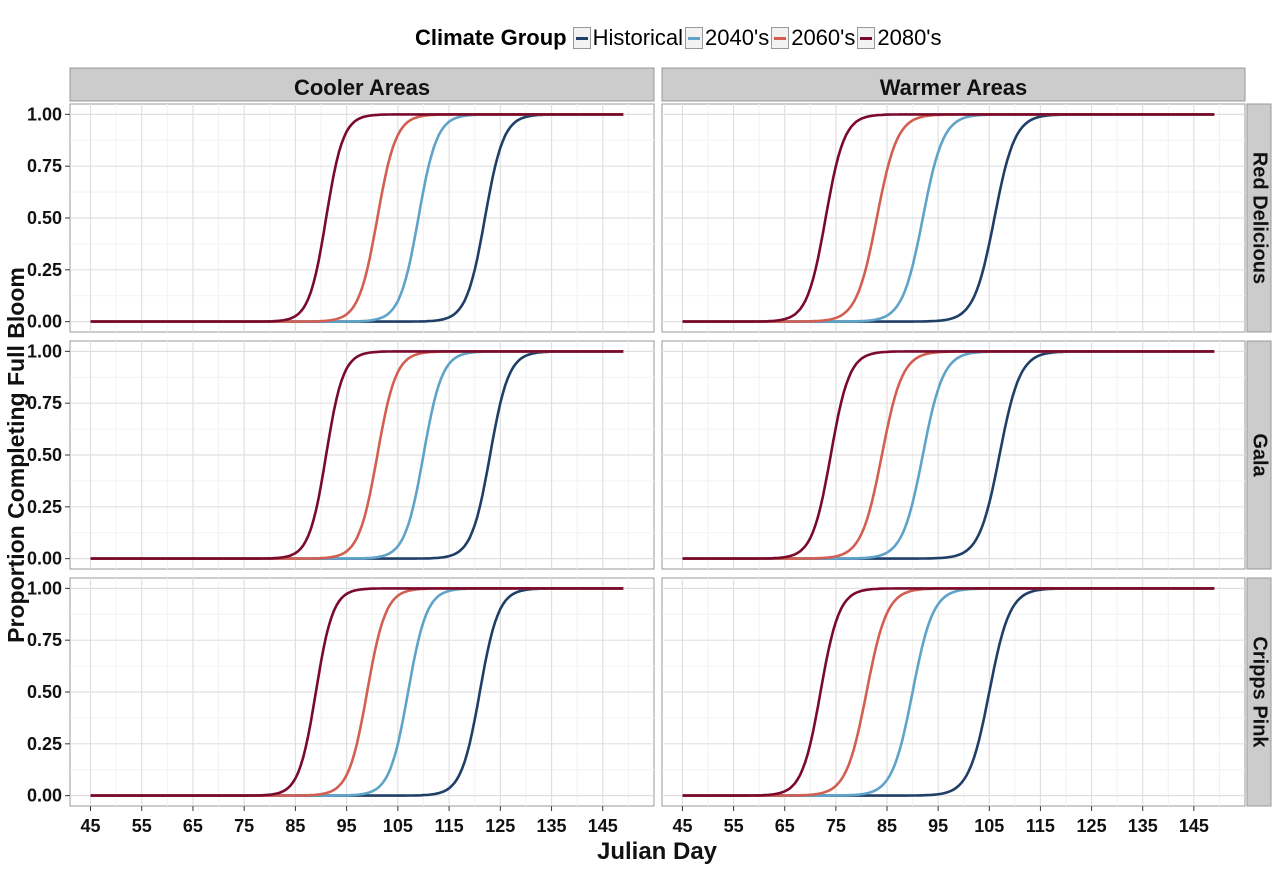  Describe the element at coordinates (362, 87) in the screenshot. I see `strip-label-cooler-areas: Cooler Areas` at that location.